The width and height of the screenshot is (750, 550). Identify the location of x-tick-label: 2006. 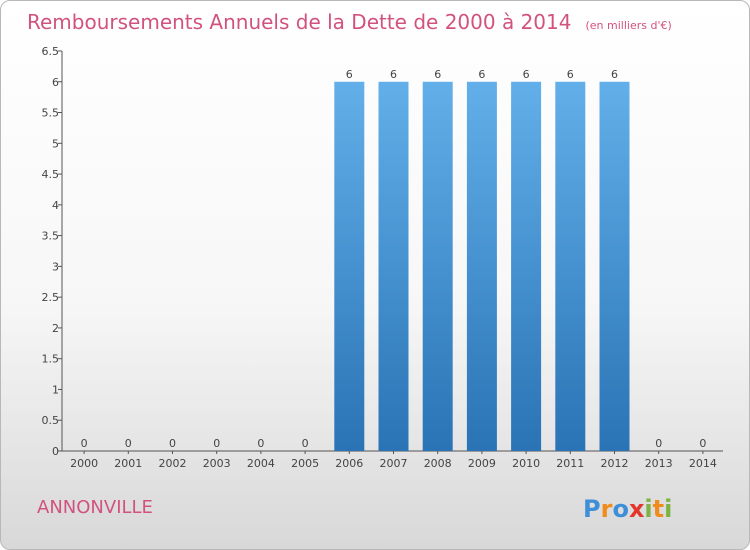
(349, 463).